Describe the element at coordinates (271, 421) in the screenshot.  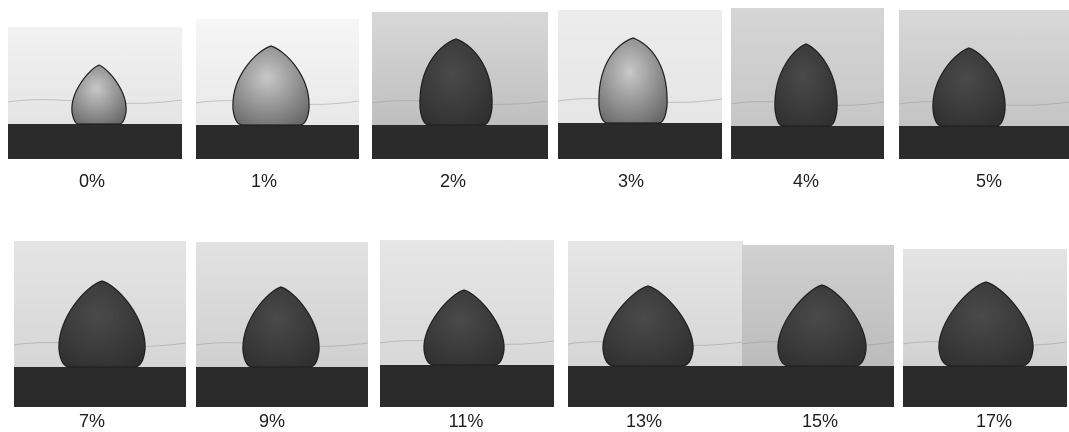
I see `concentration-label: 9%` at that location.